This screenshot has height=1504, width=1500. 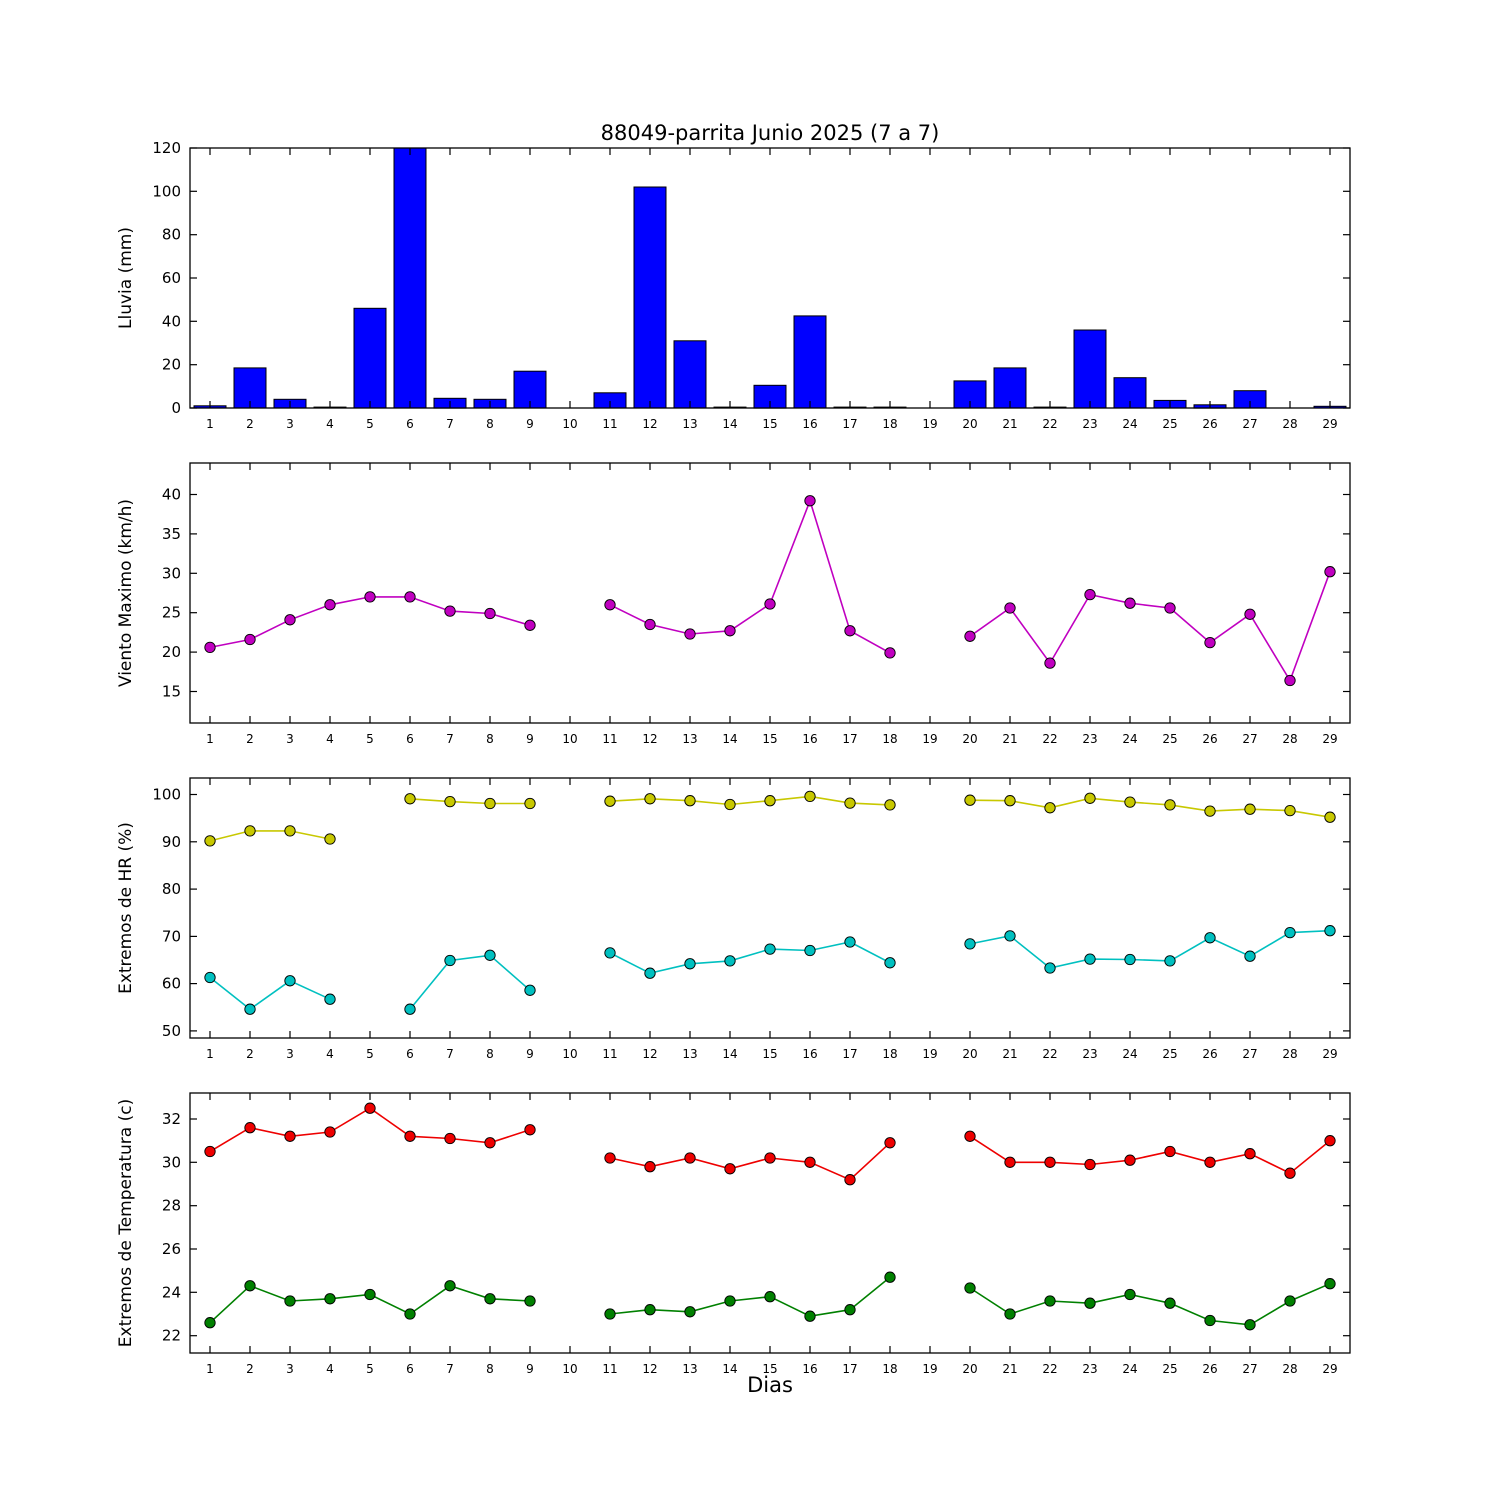 What do you see at coordinates (490, 424) in the screenshot?
I see `lluvia-xtick-label: 8` at bounding box center [490, 424].